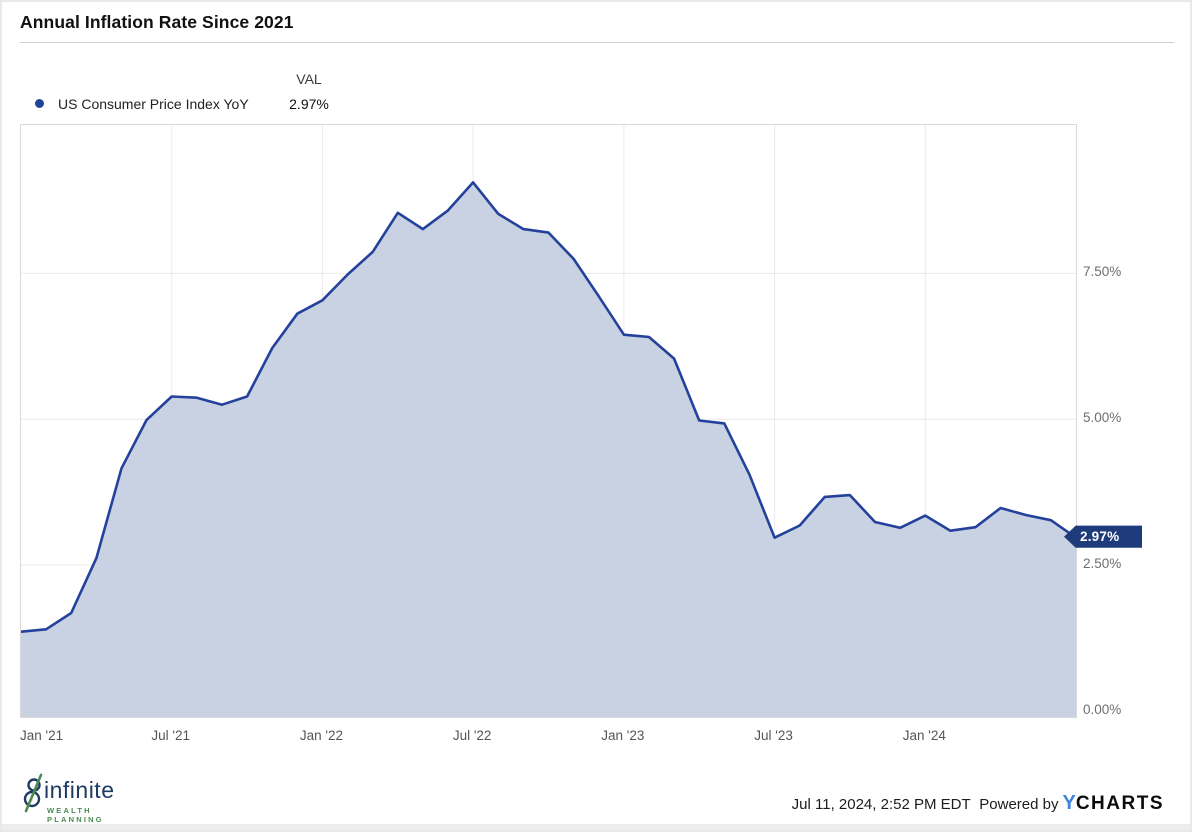  Describe the element at coordinates (157, 22) in the screenshot. I see `page-title: Annual Inflation Rate Since 2021` at that location.